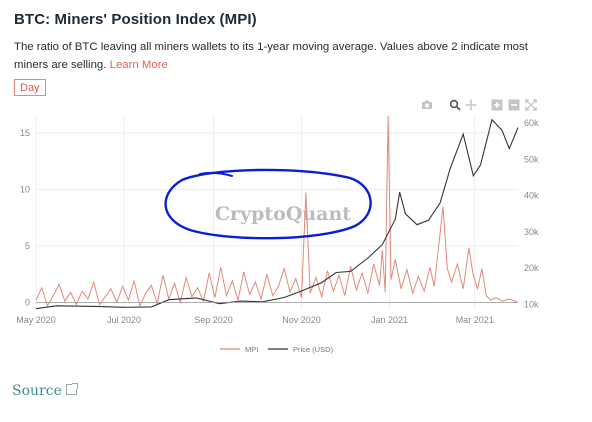 This screenshot has height=422, width=592. I want to click on reset-icon, so click(531, 105).